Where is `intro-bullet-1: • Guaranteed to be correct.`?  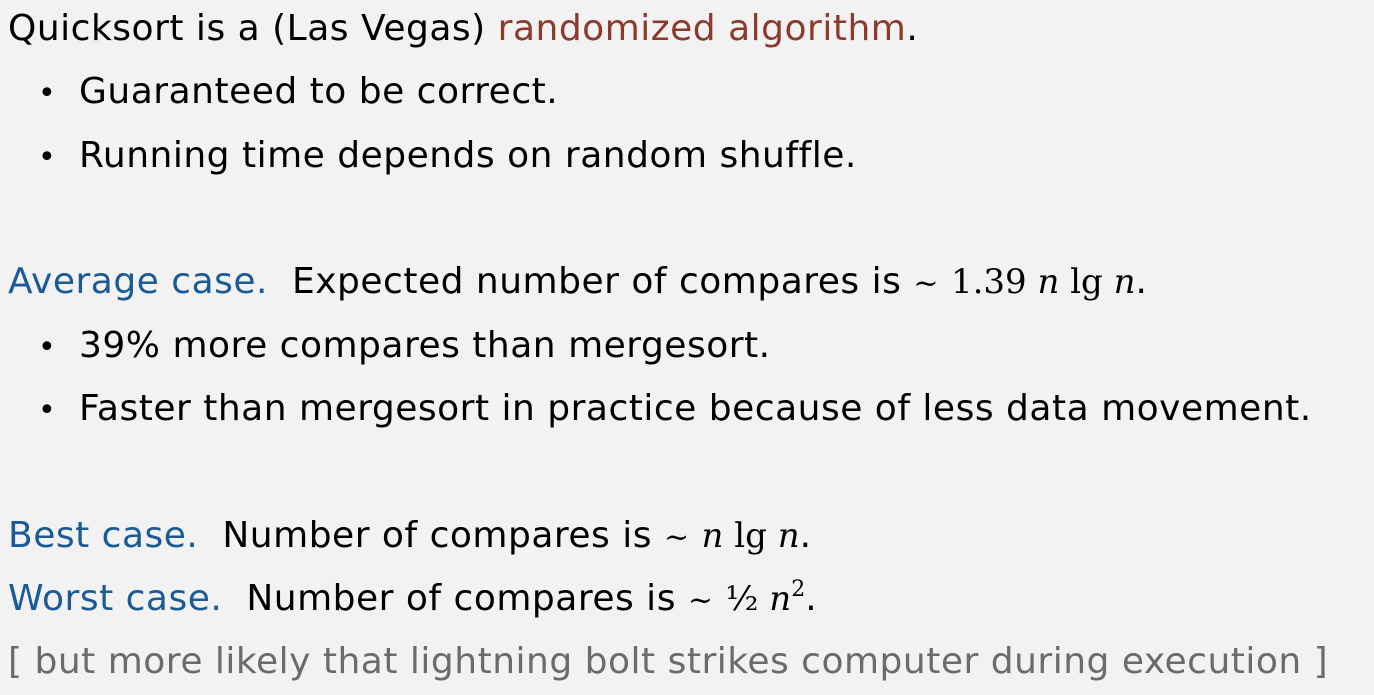
intro-bullet-1: • Guaranteed to be correct. is located at coordinates (298, 93).